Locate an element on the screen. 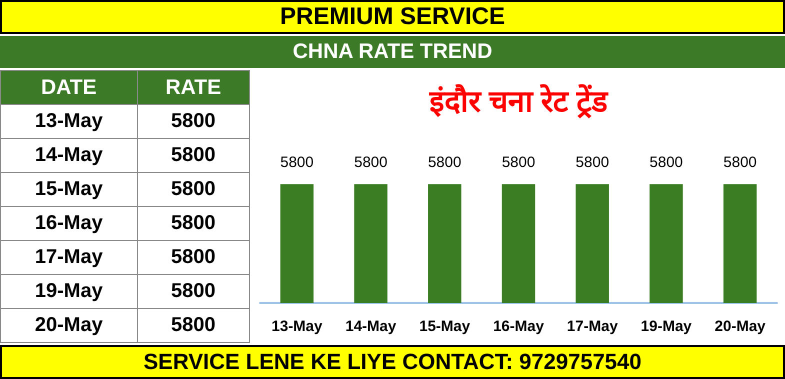 This screenshot has height=379, width=785. category-label: 14-May is located at coordinates (69, 155).